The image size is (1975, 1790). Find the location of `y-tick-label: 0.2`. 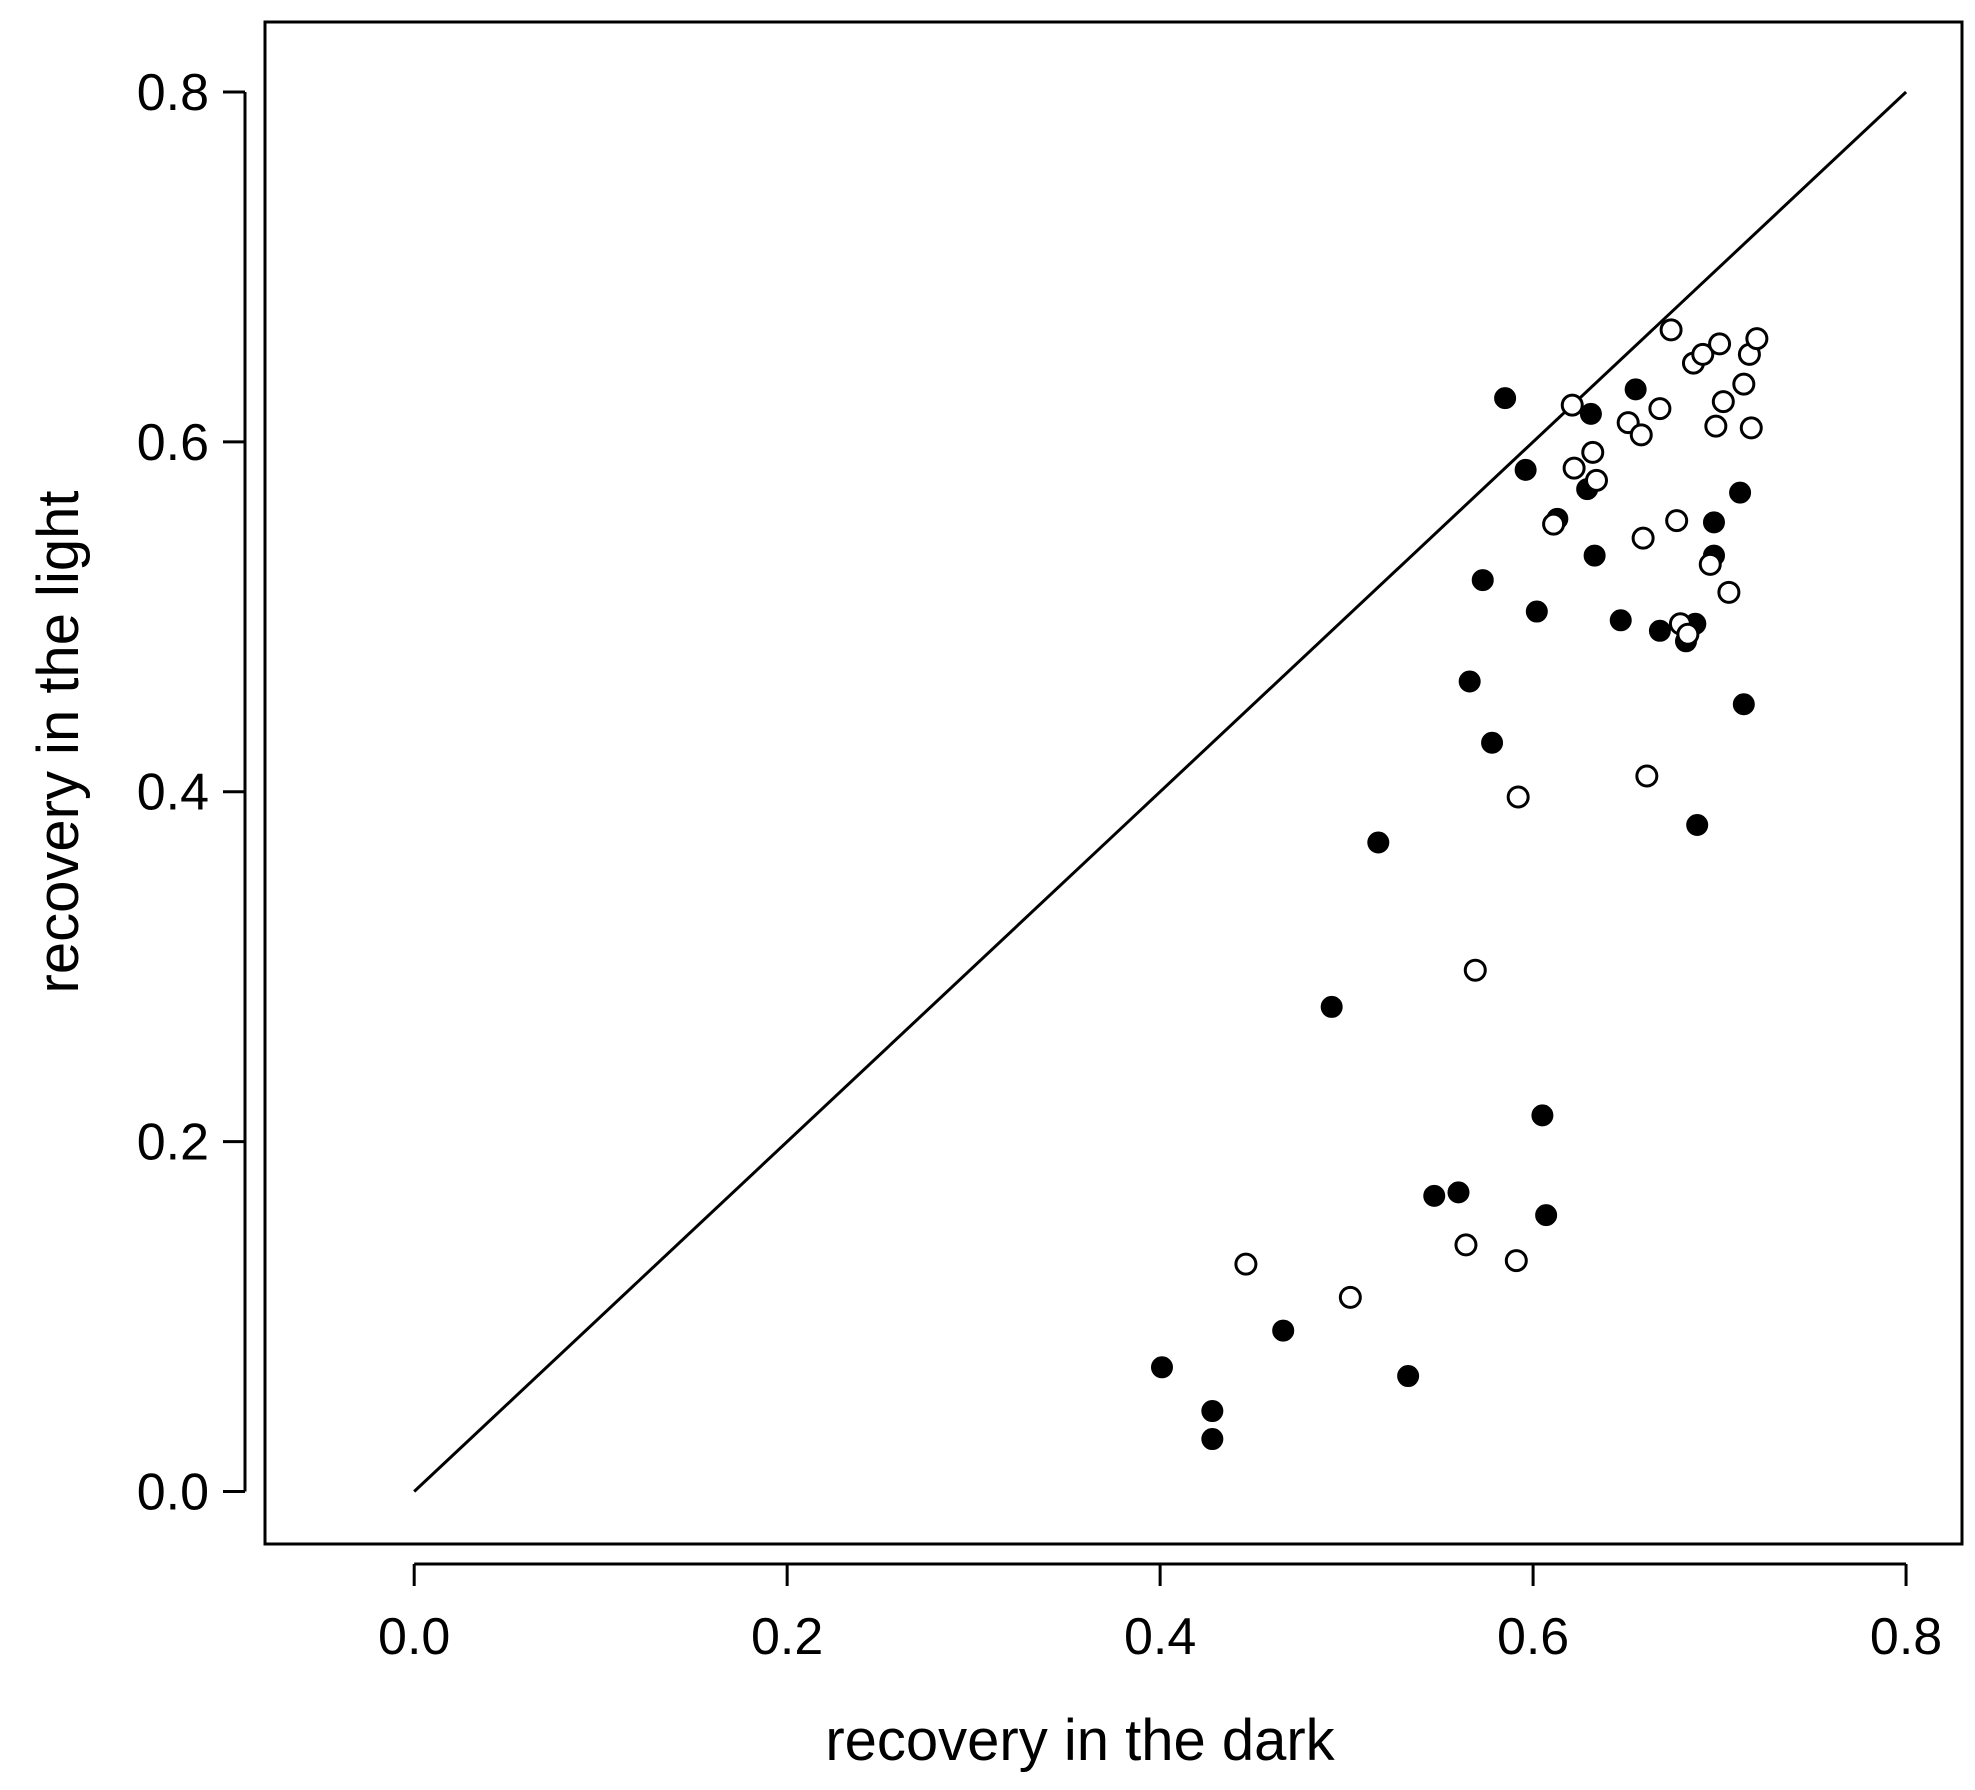

y-tick-label: 0.2 is located at coordinates (173, 1143).